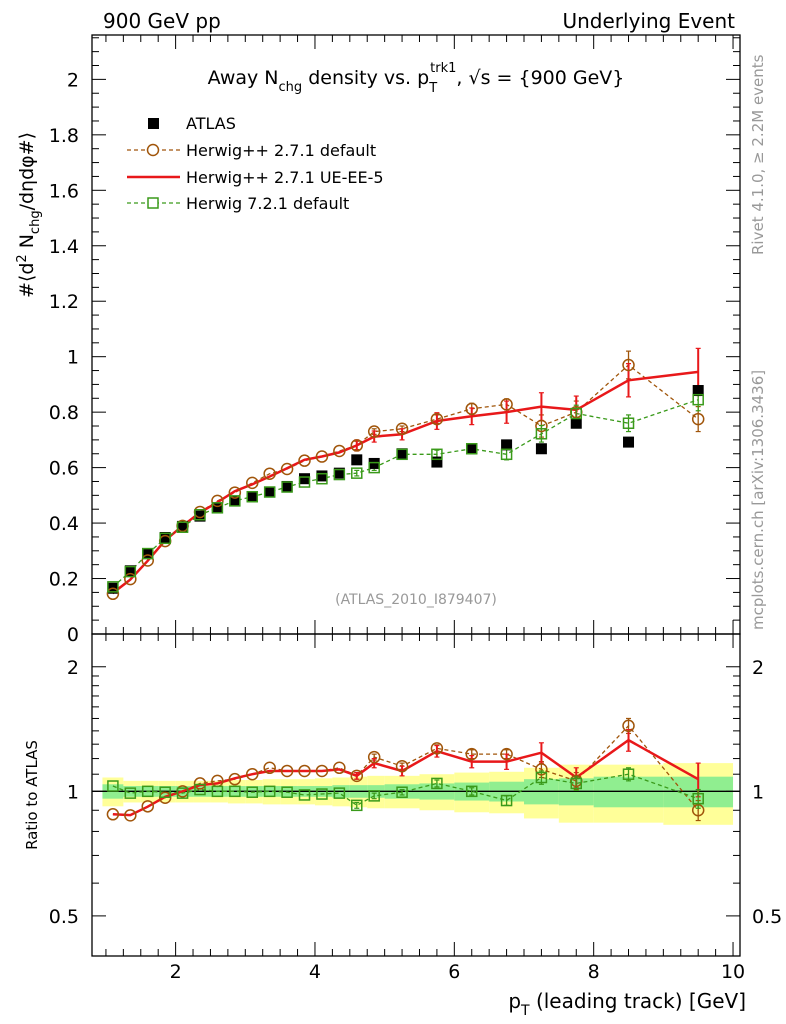 This screenshot has width=786, height=1024. I want to click on y-tick-label: 0.8, so click(64, 413).